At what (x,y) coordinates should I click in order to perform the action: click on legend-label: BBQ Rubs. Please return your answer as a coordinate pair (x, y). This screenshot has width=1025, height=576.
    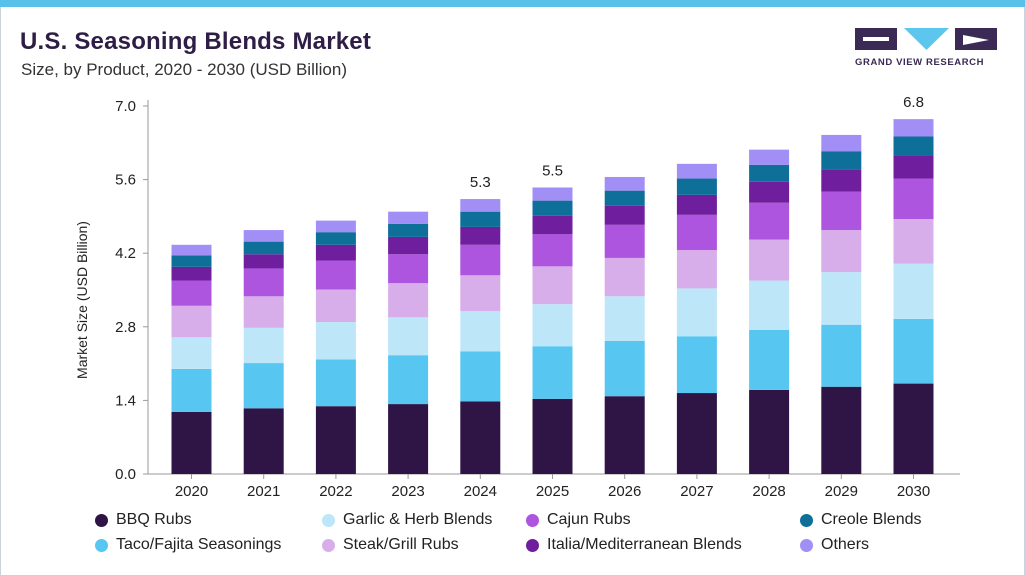
    Looking at the image, I should click on (154, 519).